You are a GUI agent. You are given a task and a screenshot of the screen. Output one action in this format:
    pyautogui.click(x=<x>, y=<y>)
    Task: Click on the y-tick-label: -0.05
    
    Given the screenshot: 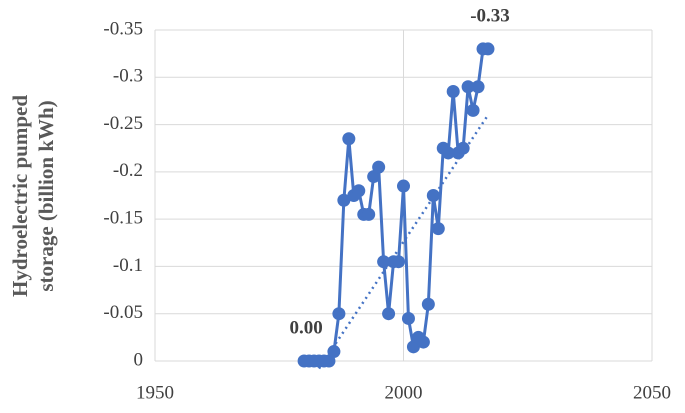 What is the action you would take?
    pyautogui.click(x=123, y=312)
    